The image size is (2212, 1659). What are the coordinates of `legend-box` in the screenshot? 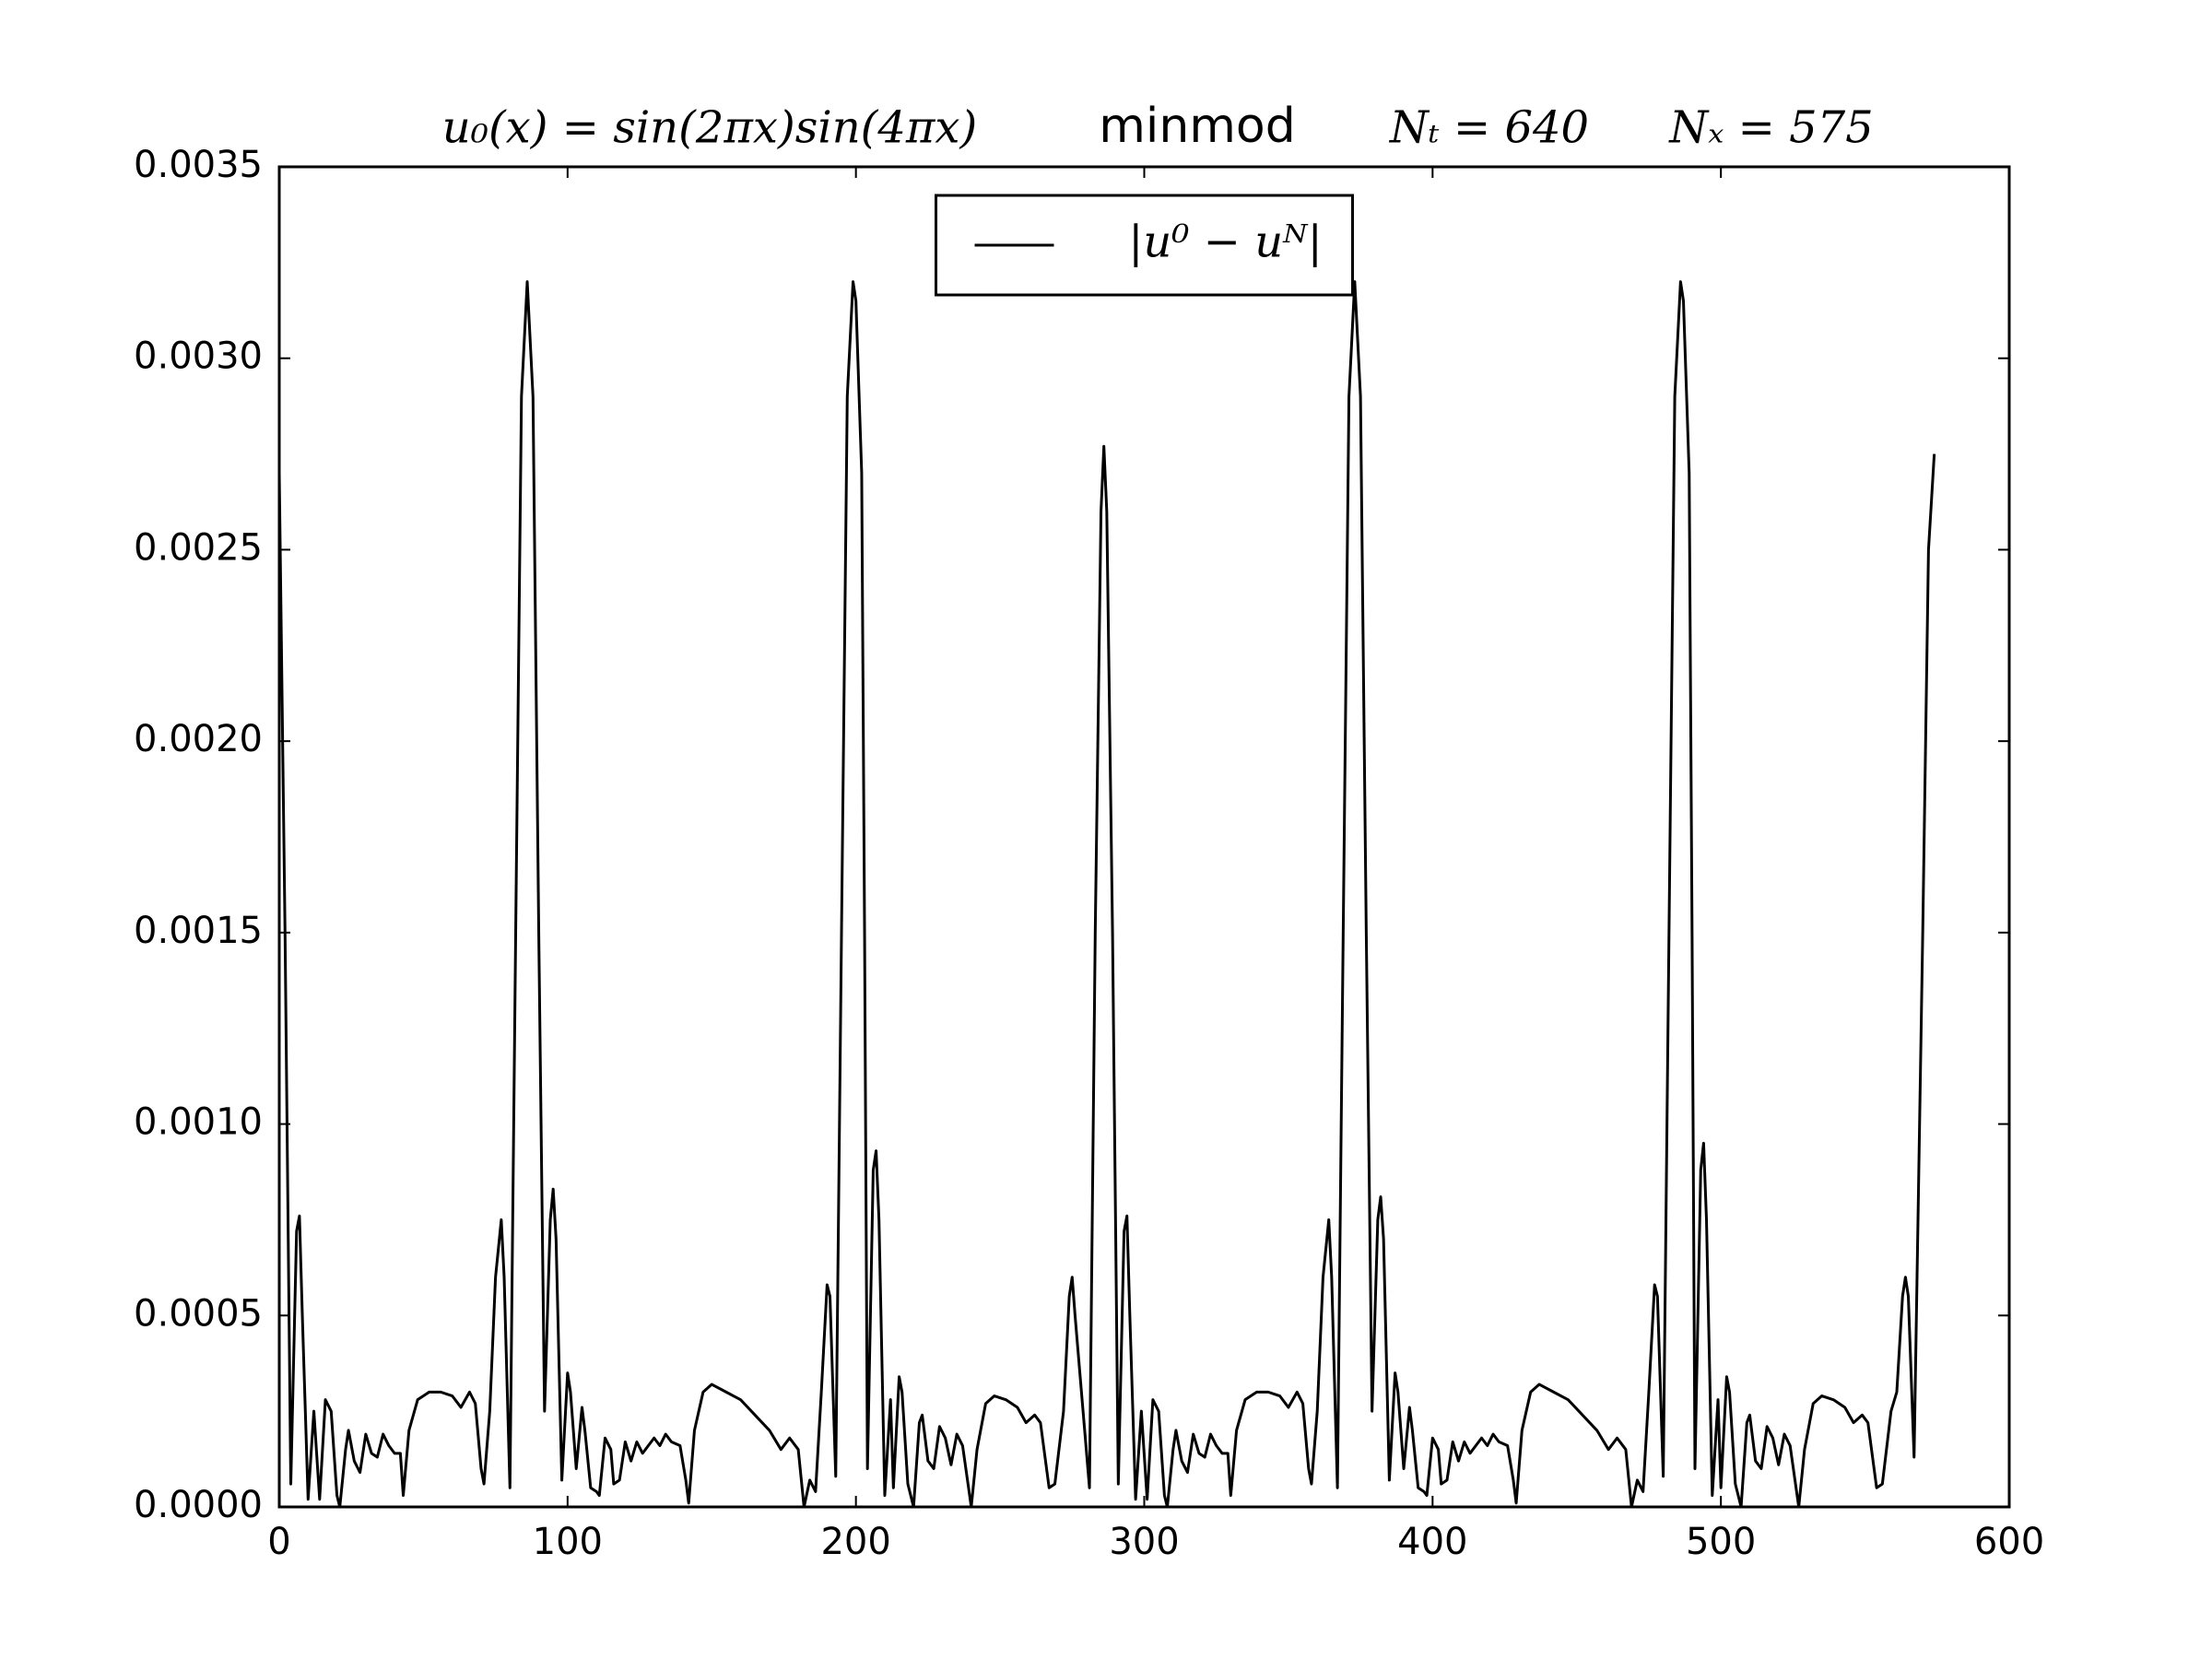 It's located at (1144, 245).